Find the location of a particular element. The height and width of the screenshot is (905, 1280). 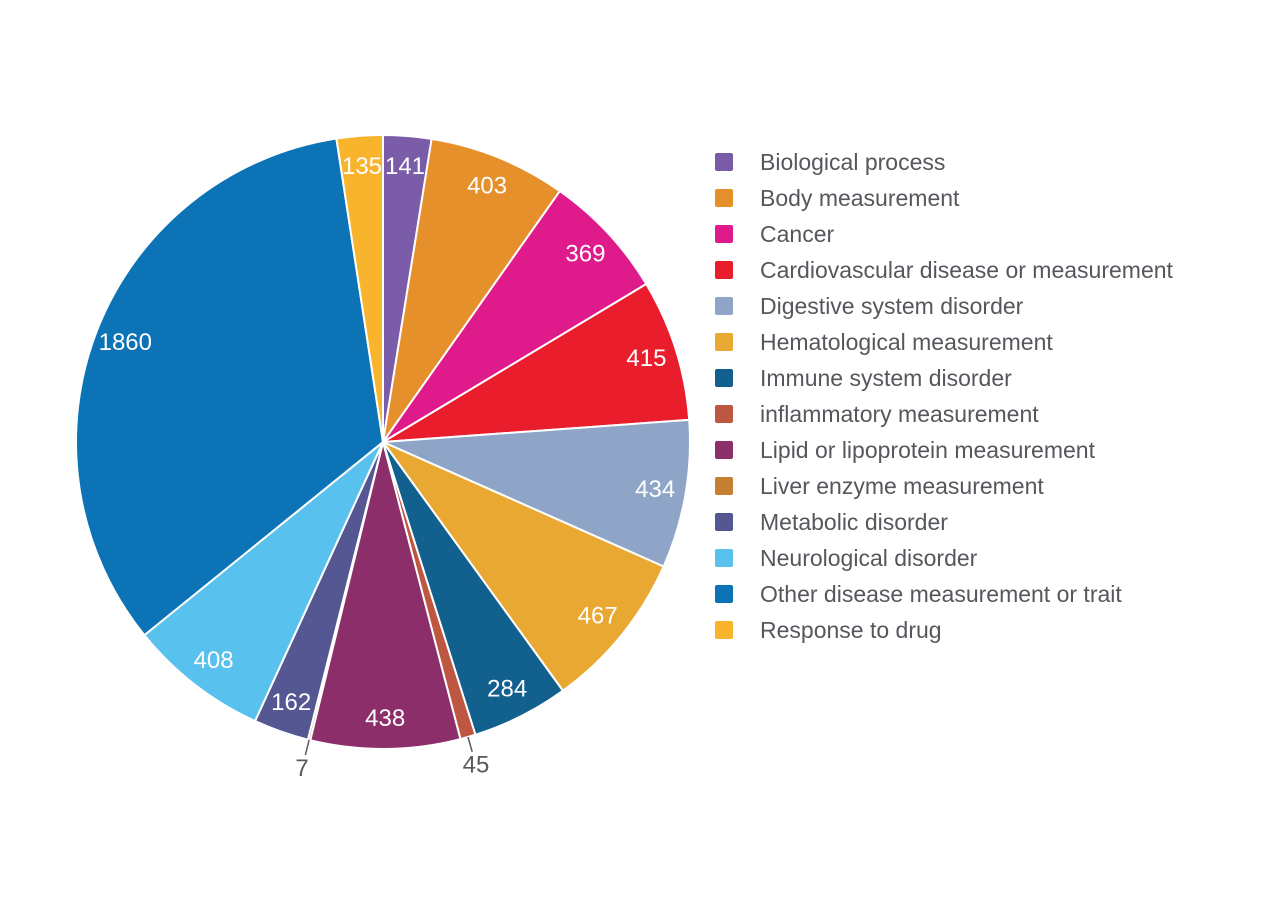

legend-item: Hematological measurement is located at coordinates (944, 342).